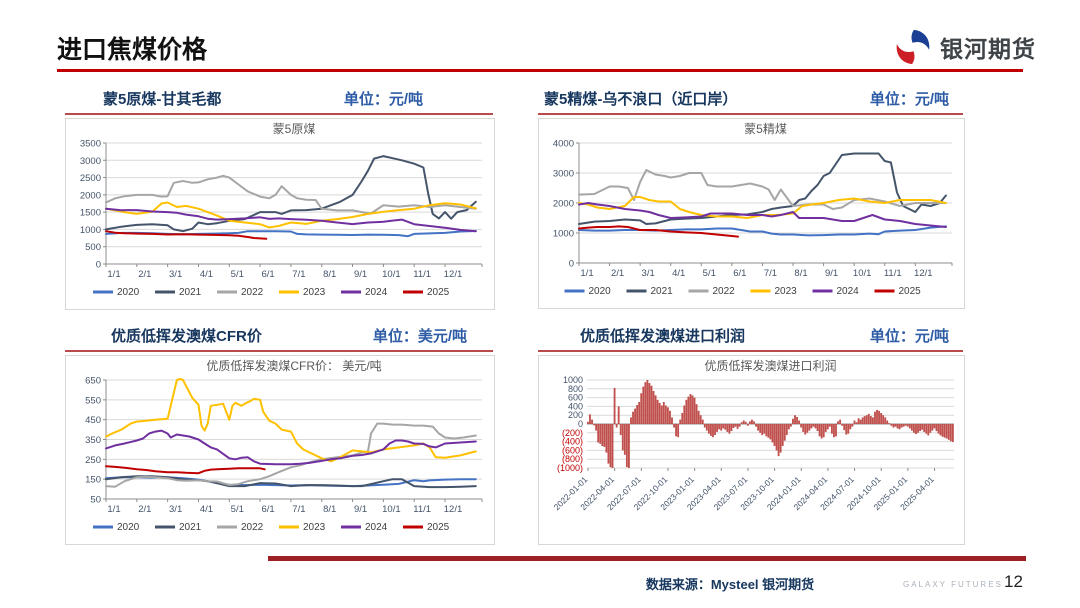 This screenshot has height=608, width=1080. Describe the element at coordinates (90, 144) in the screenshot. I see `svg-text: 3500` at that location.